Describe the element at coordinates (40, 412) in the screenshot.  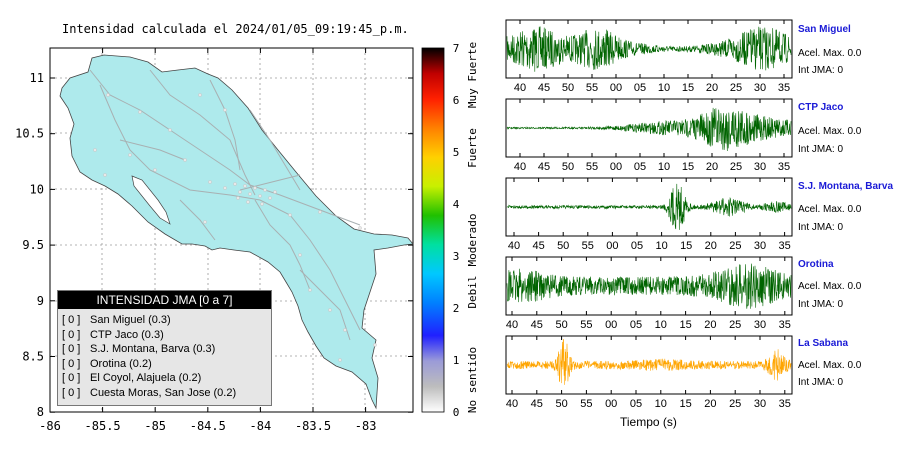
I see `map-y-tick-label: 8` at that location.